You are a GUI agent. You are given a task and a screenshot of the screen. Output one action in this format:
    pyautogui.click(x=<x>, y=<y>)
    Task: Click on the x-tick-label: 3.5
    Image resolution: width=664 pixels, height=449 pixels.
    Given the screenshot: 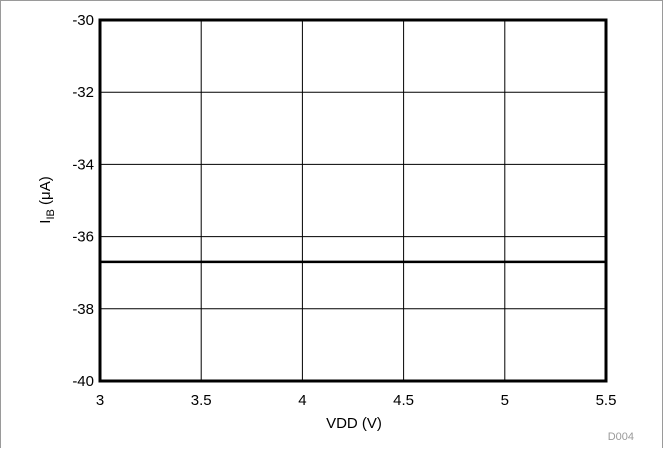 What is the action you would take?
    pyautogui.click(x=201, y=400)
    